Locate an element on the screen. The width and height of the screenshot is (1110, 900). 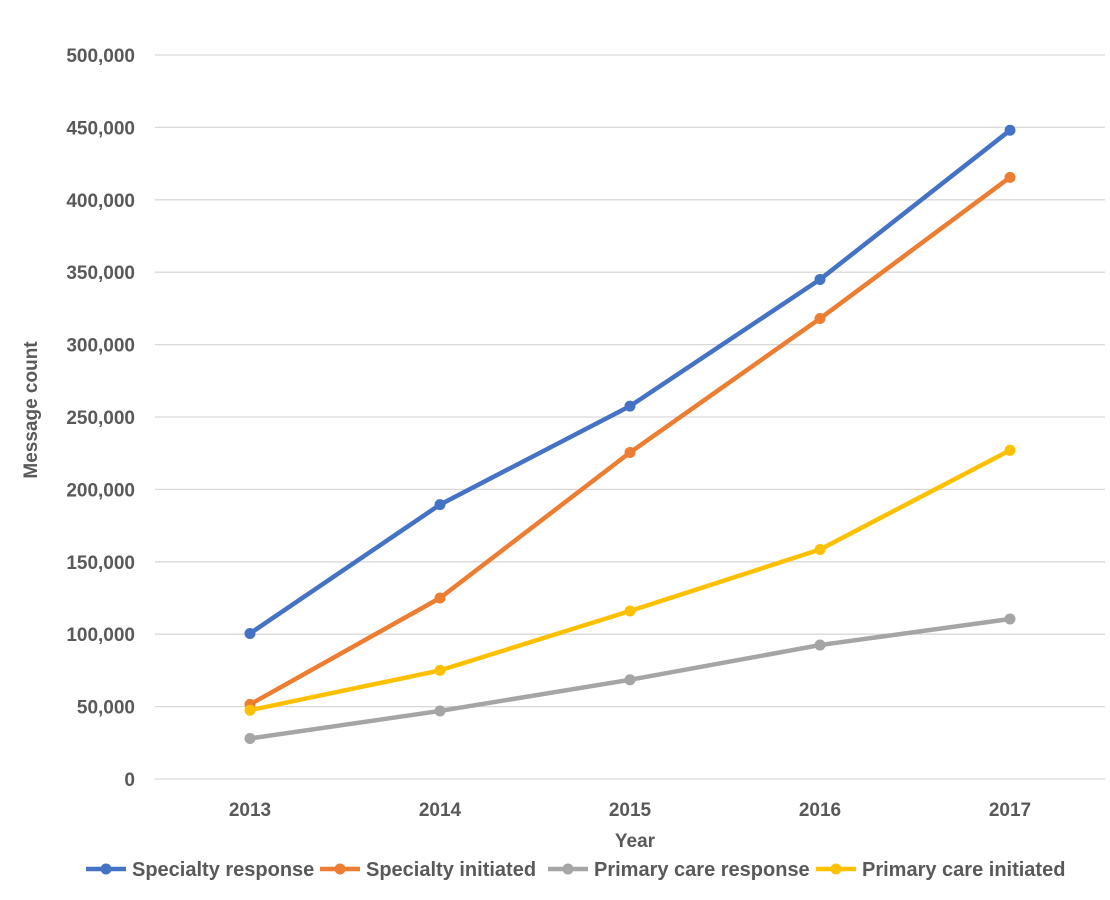
y-tick-label: 400,000 is located at coordinates (100, 201).